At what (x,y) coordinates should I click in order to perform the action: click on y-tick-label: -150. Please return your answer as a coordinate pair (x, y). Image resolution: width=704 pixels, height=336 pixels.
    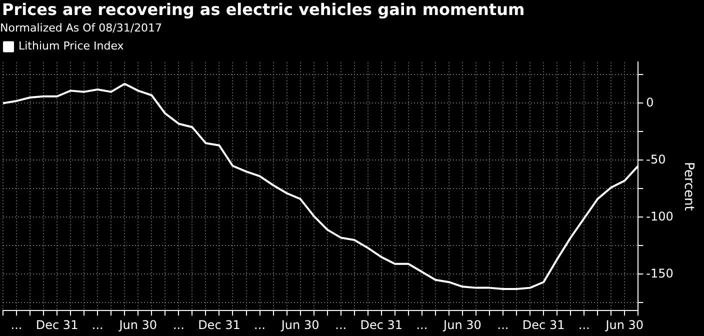
    Looking at the image, I should click on (660, 273).